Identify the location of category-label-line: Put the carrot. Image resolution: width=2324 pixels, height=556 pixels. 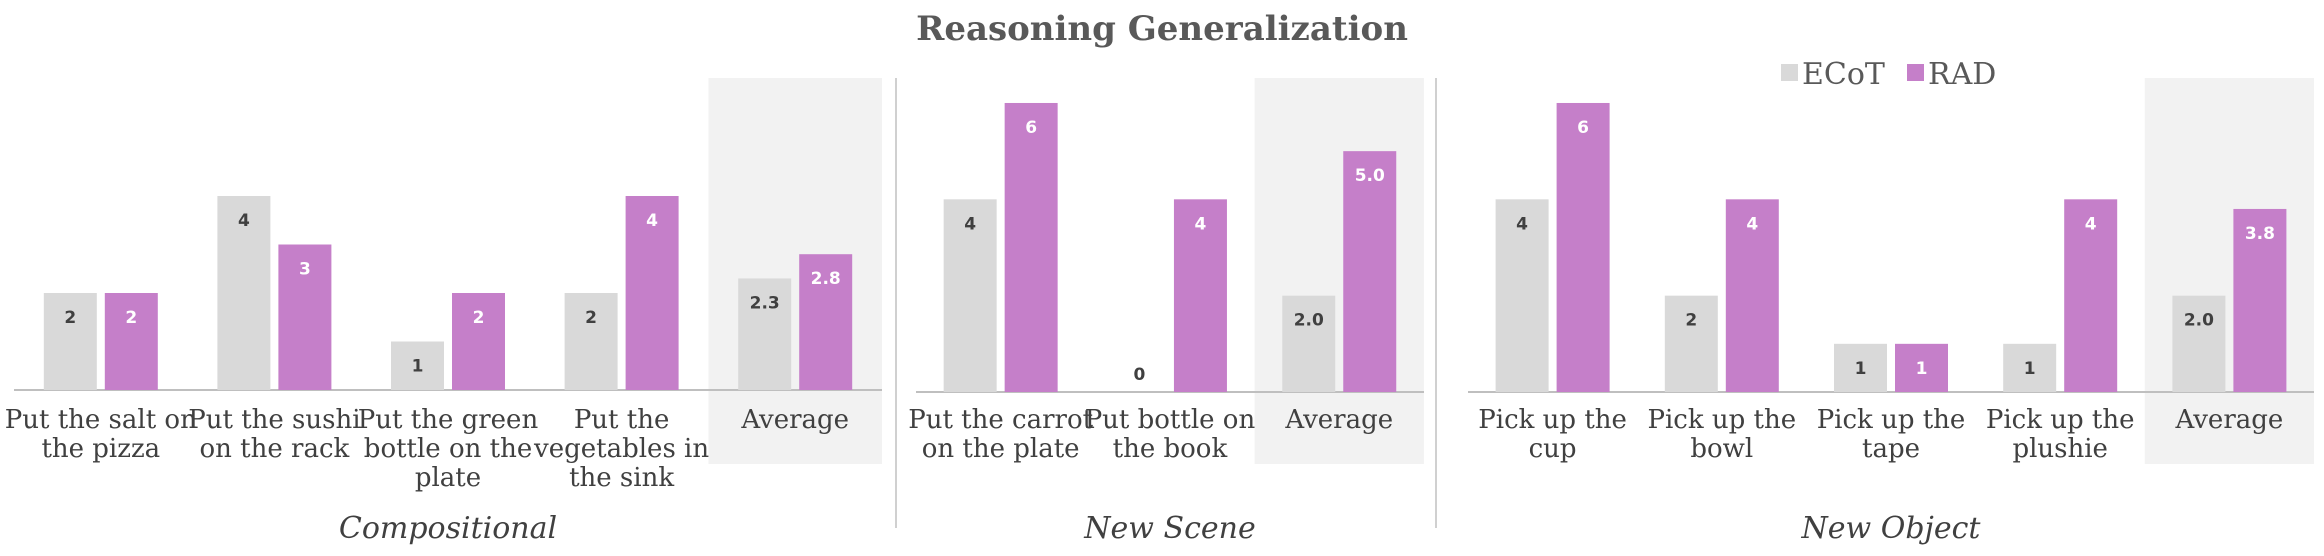
(1000, 420).